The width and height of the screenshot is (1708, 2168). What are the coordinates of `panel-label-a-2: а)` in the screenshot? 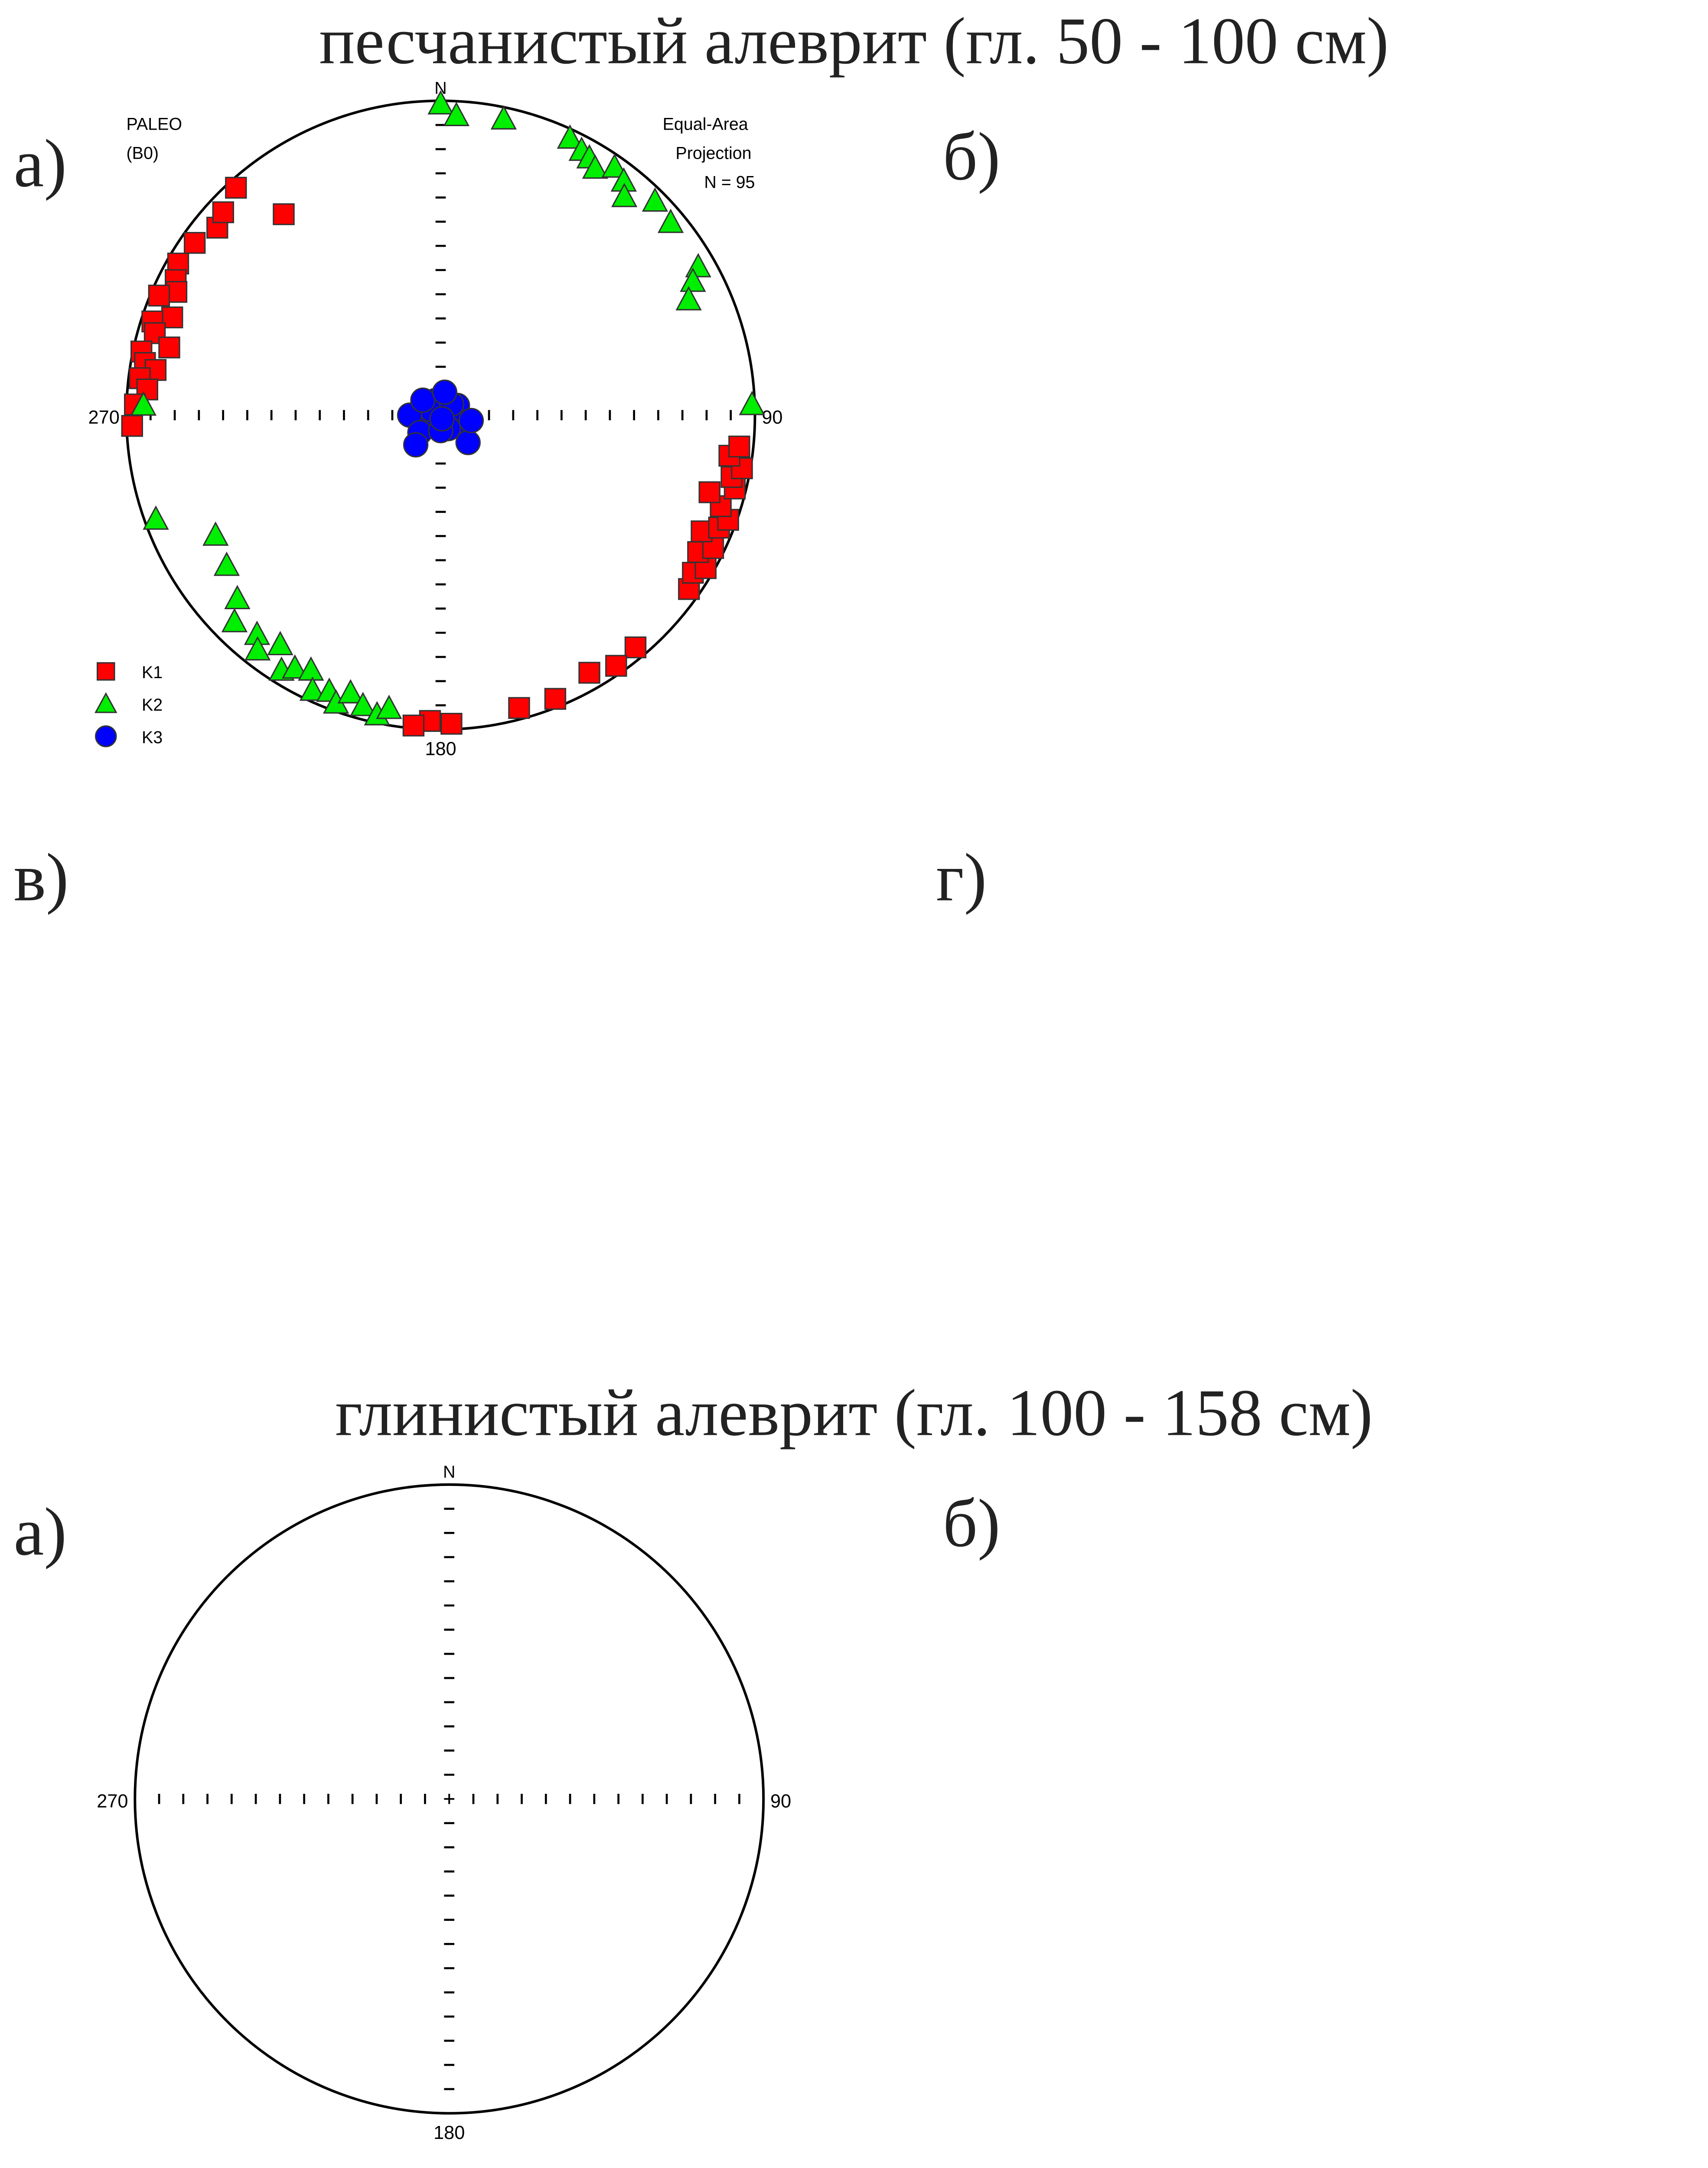 It's located at (40, 1531).